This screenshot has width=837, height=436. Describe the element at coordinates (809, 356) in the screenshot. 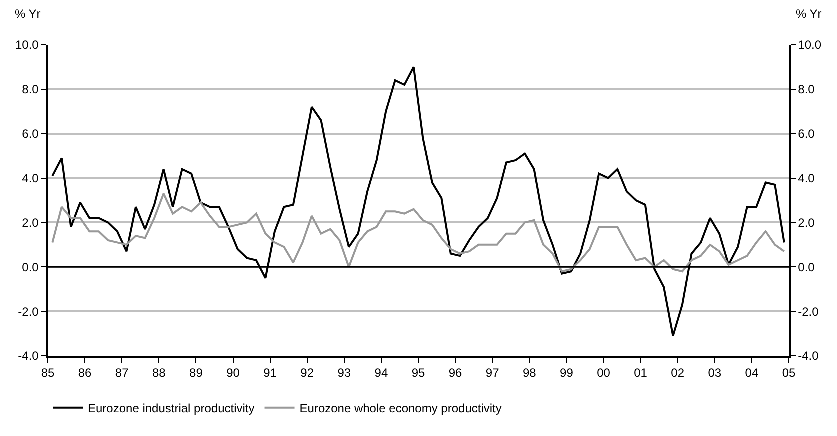

I see `y2-tick-label: -4.0` at that location.